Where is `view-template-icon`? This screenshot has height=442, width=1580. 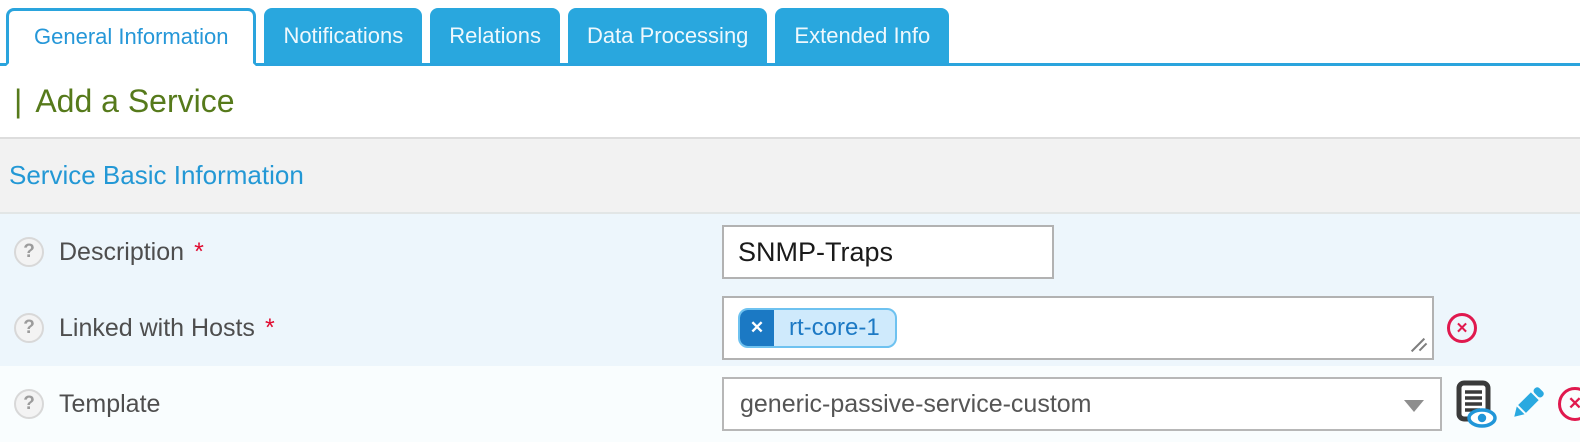
view-template-icon is located at coordinates (1476, 404).